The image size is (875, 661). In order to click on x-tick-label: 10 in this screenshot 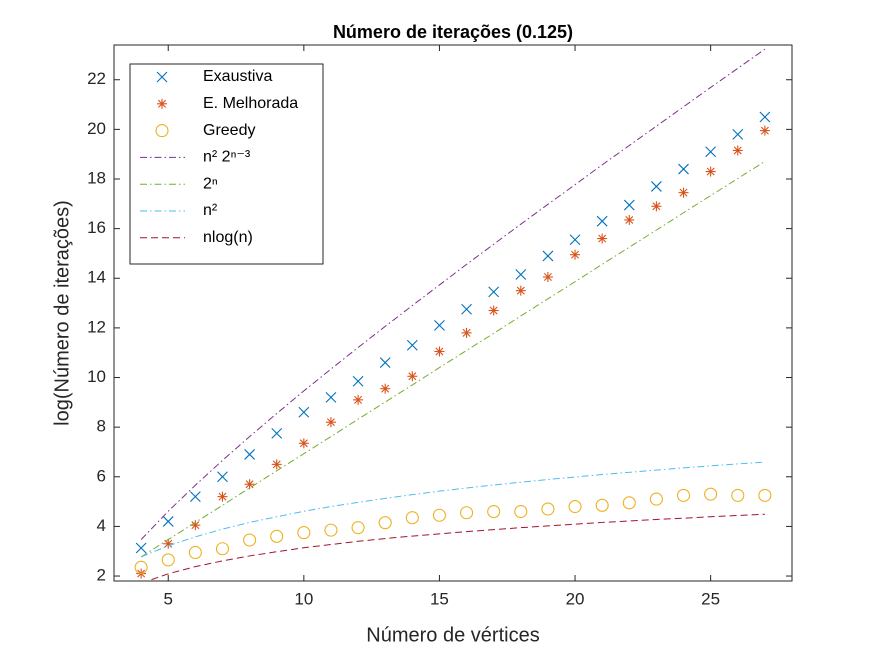, I will do `click(303, 598)`.